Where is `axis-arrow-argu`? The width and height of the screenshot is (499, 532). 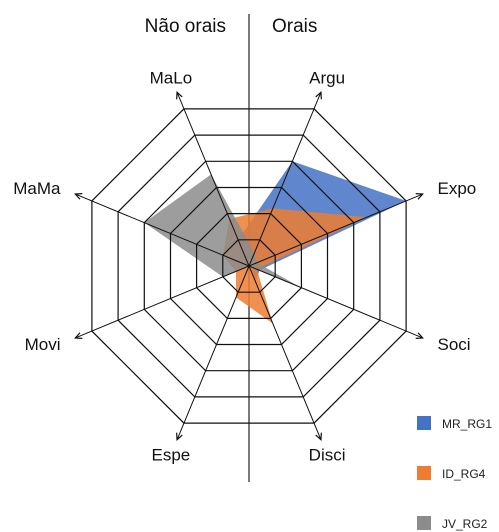 axis-arrow-argu is located at coordinates (318, 95).